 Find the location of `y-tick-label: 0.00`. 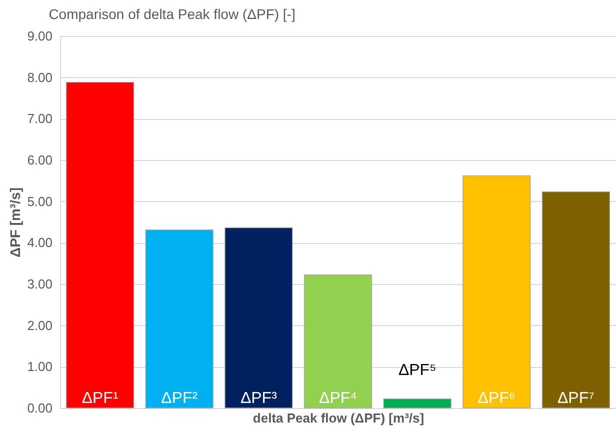

y-tick-label: 0.00 is located at coordinates (39, 408).